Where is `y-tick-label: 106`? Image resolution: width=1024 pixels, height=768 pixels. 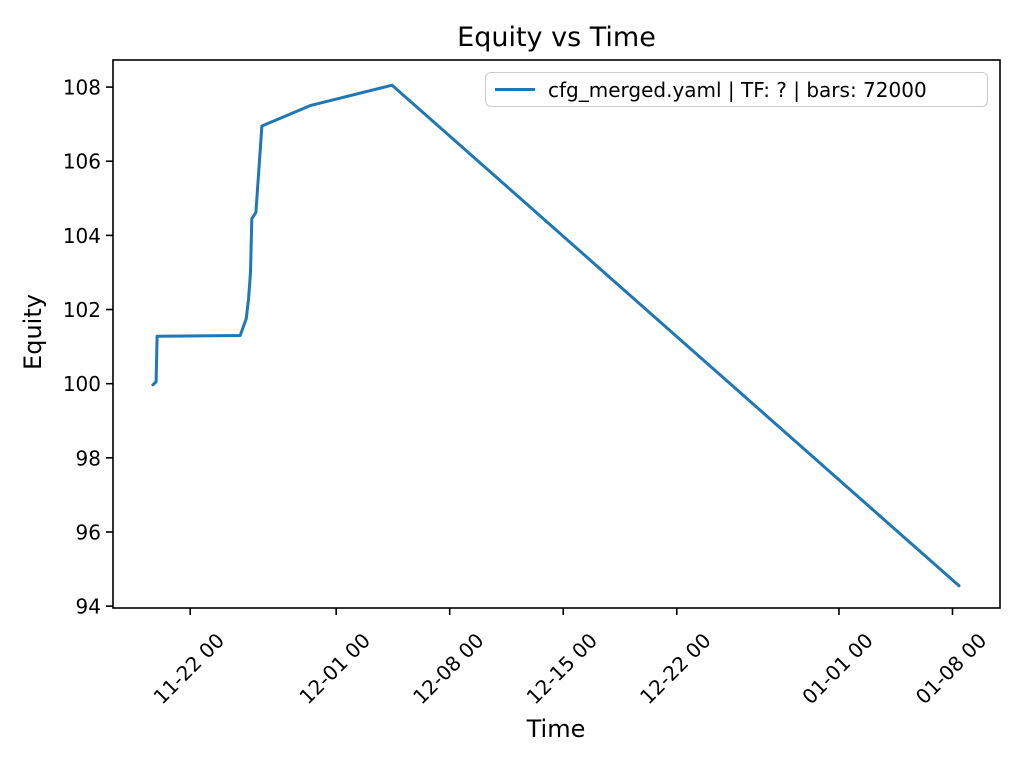 y-tick-label: 106 is located at coordinates (82, 162).